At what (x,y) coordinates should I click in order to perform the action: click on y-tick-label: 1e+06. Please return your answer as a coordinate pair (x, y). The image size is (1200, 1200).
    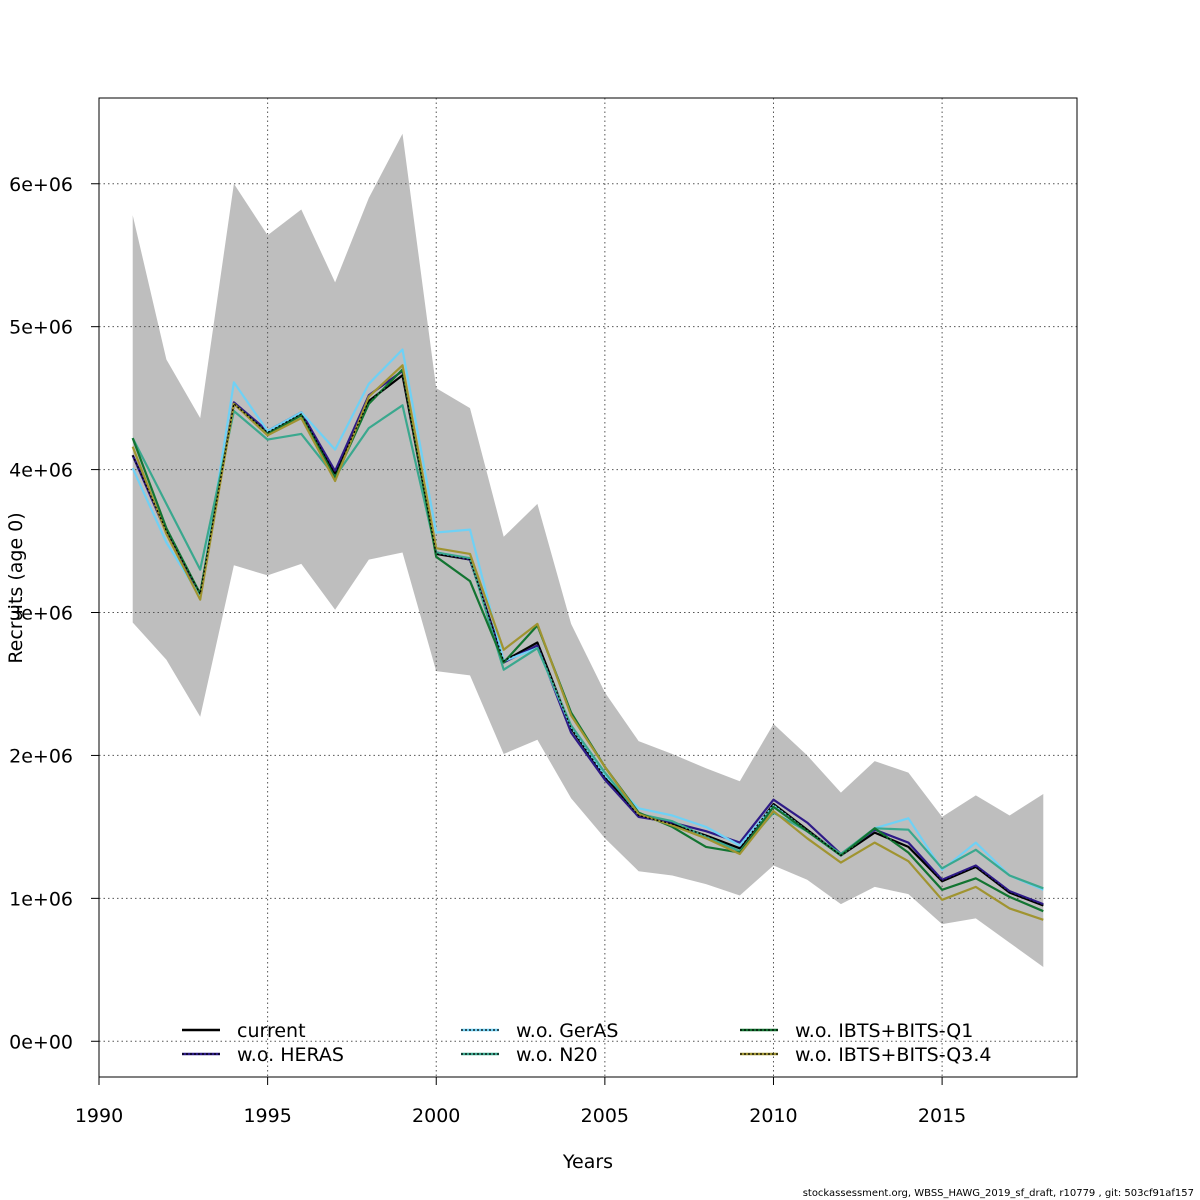
    Looking at the image, I should click on (41, 899).